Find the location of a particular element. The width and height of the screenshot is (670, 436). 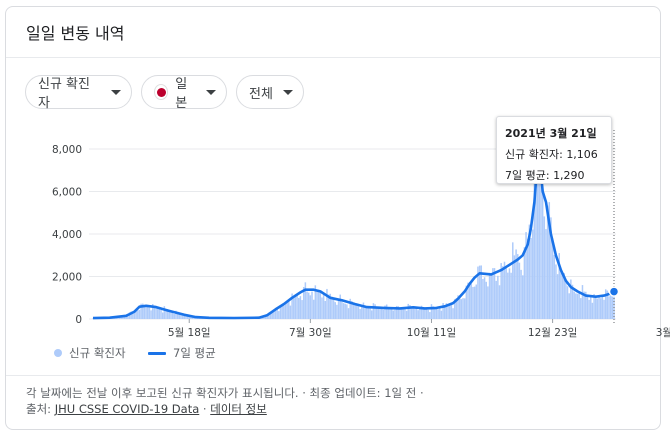

region-dropdown: 전체 is located at coordinates (270, 92).